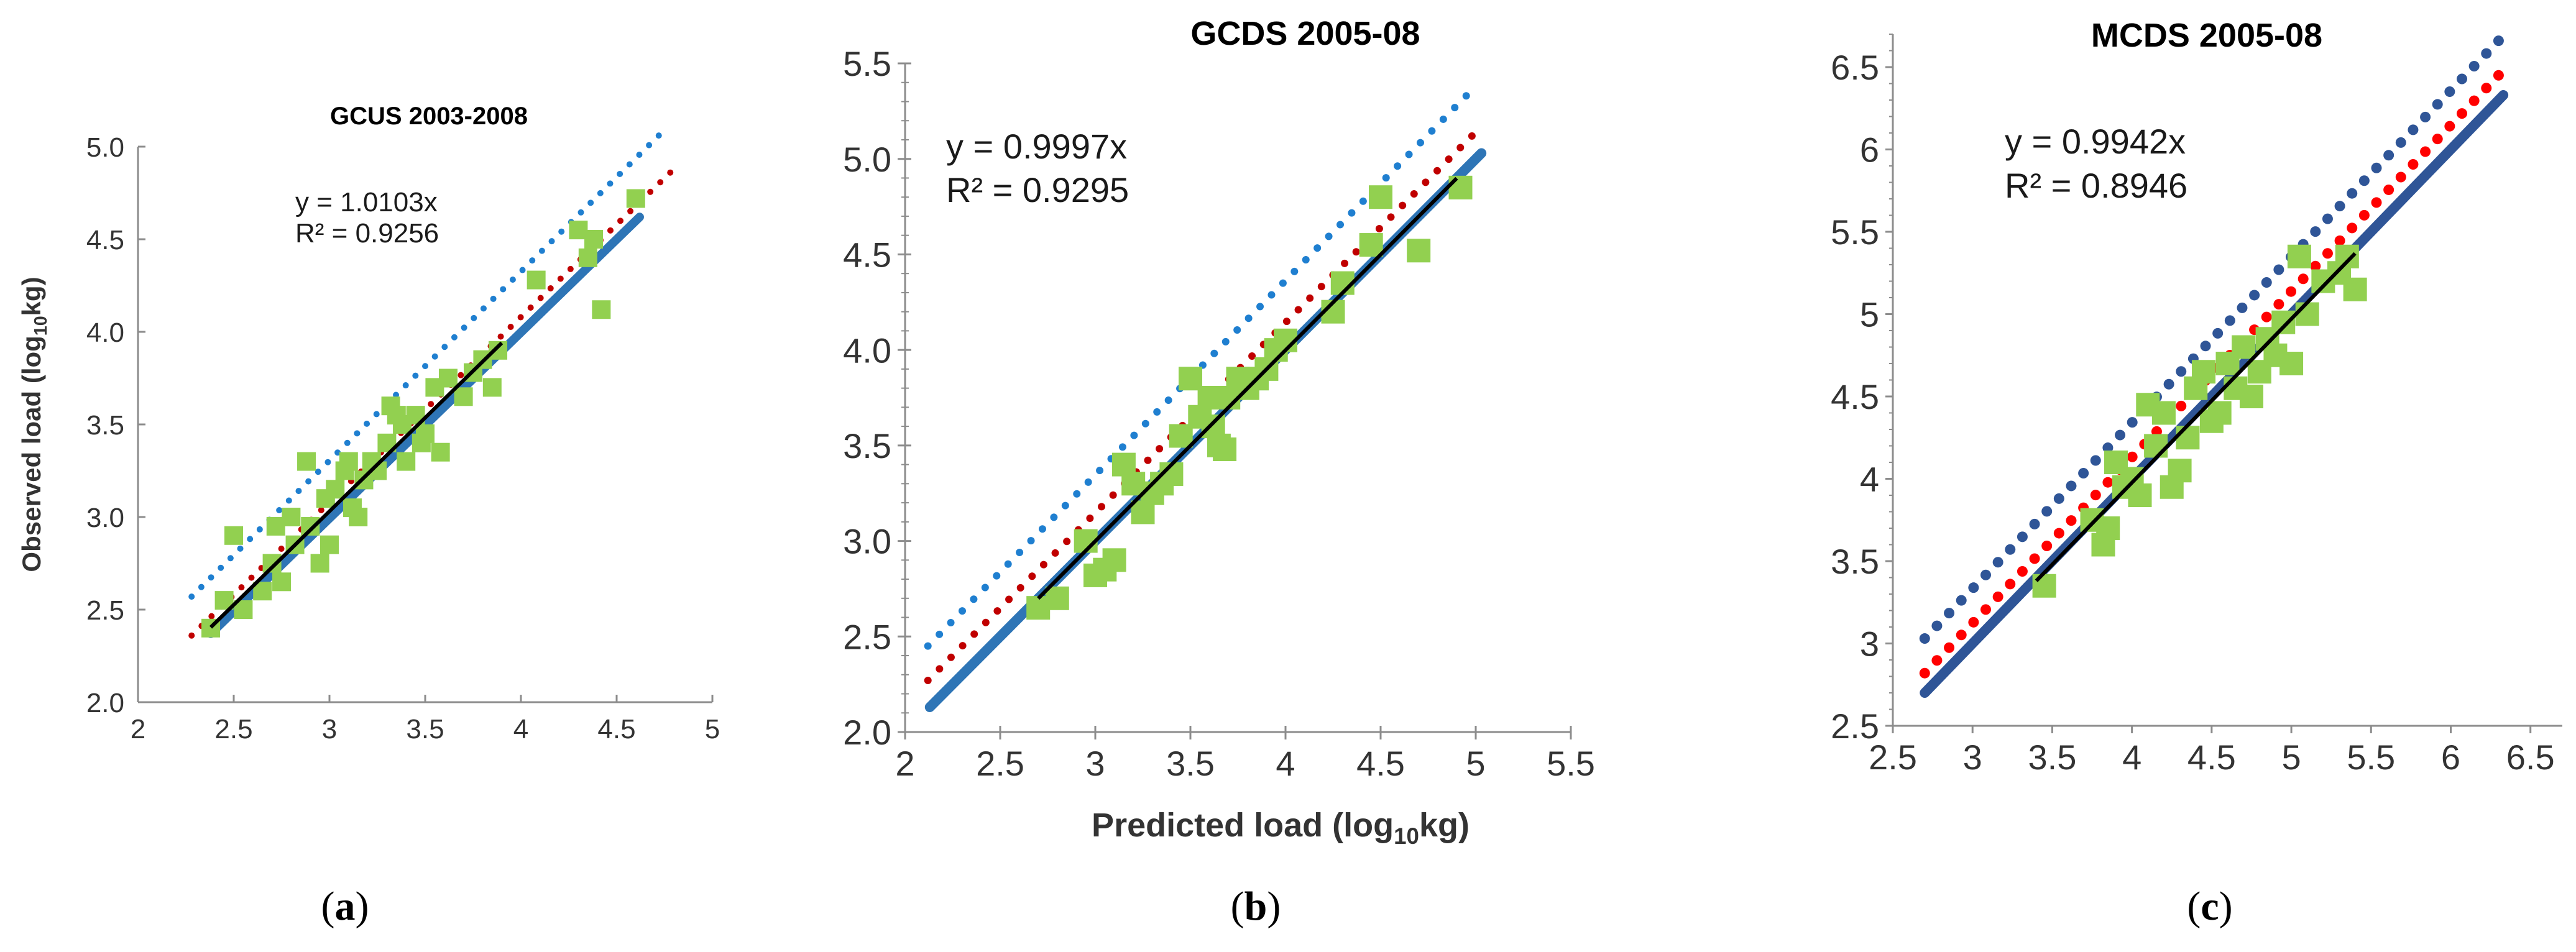 This screenshot has width=2576, height=952. What do you see at coordinates (520, 729) in the screenshot?
I see `x-tick-label: 4` at bounding box center [520, 729].